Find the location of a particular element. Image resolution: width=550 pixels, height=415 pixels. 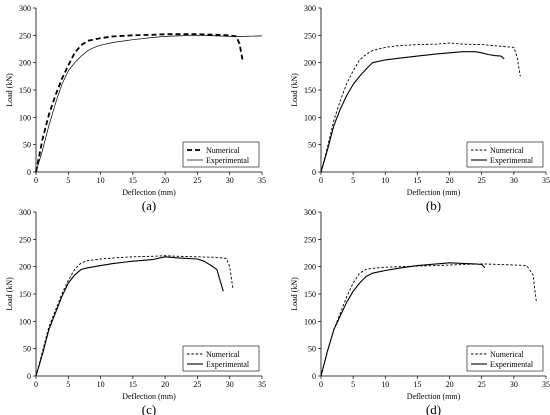

panel-label: (d) is located at coordinates (433, 408).